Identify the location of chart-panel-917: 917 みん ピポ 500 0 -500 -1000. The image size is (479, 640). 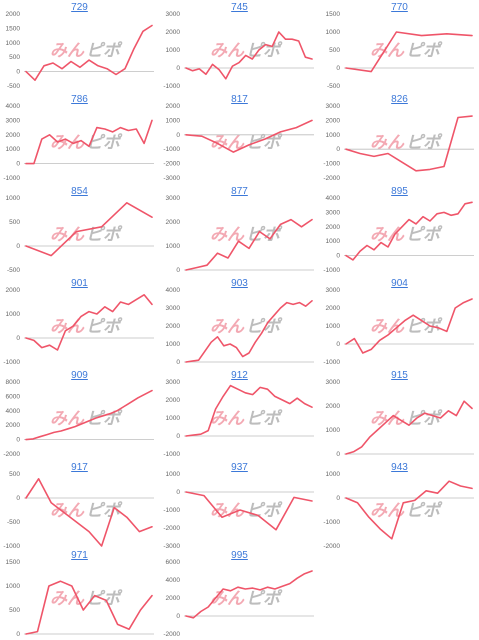
(79, 506).